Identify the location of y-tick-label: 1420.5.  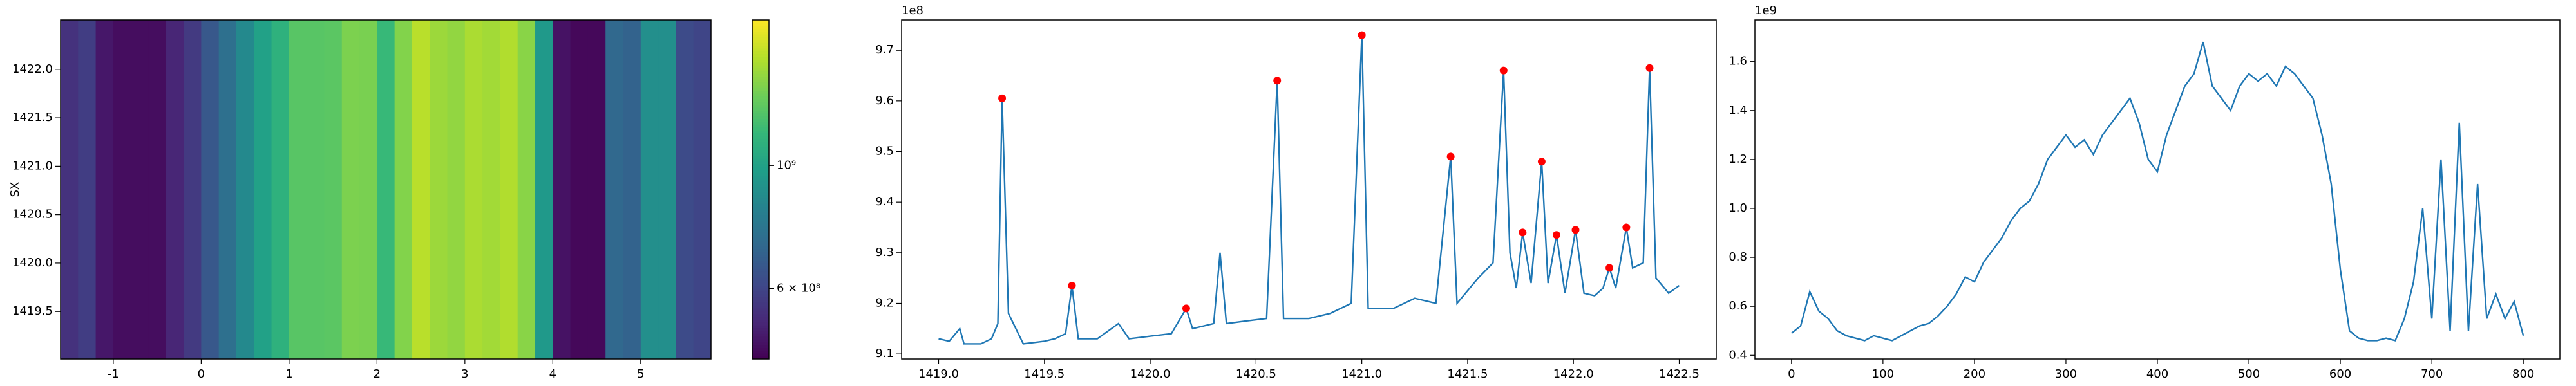
(32, 214).